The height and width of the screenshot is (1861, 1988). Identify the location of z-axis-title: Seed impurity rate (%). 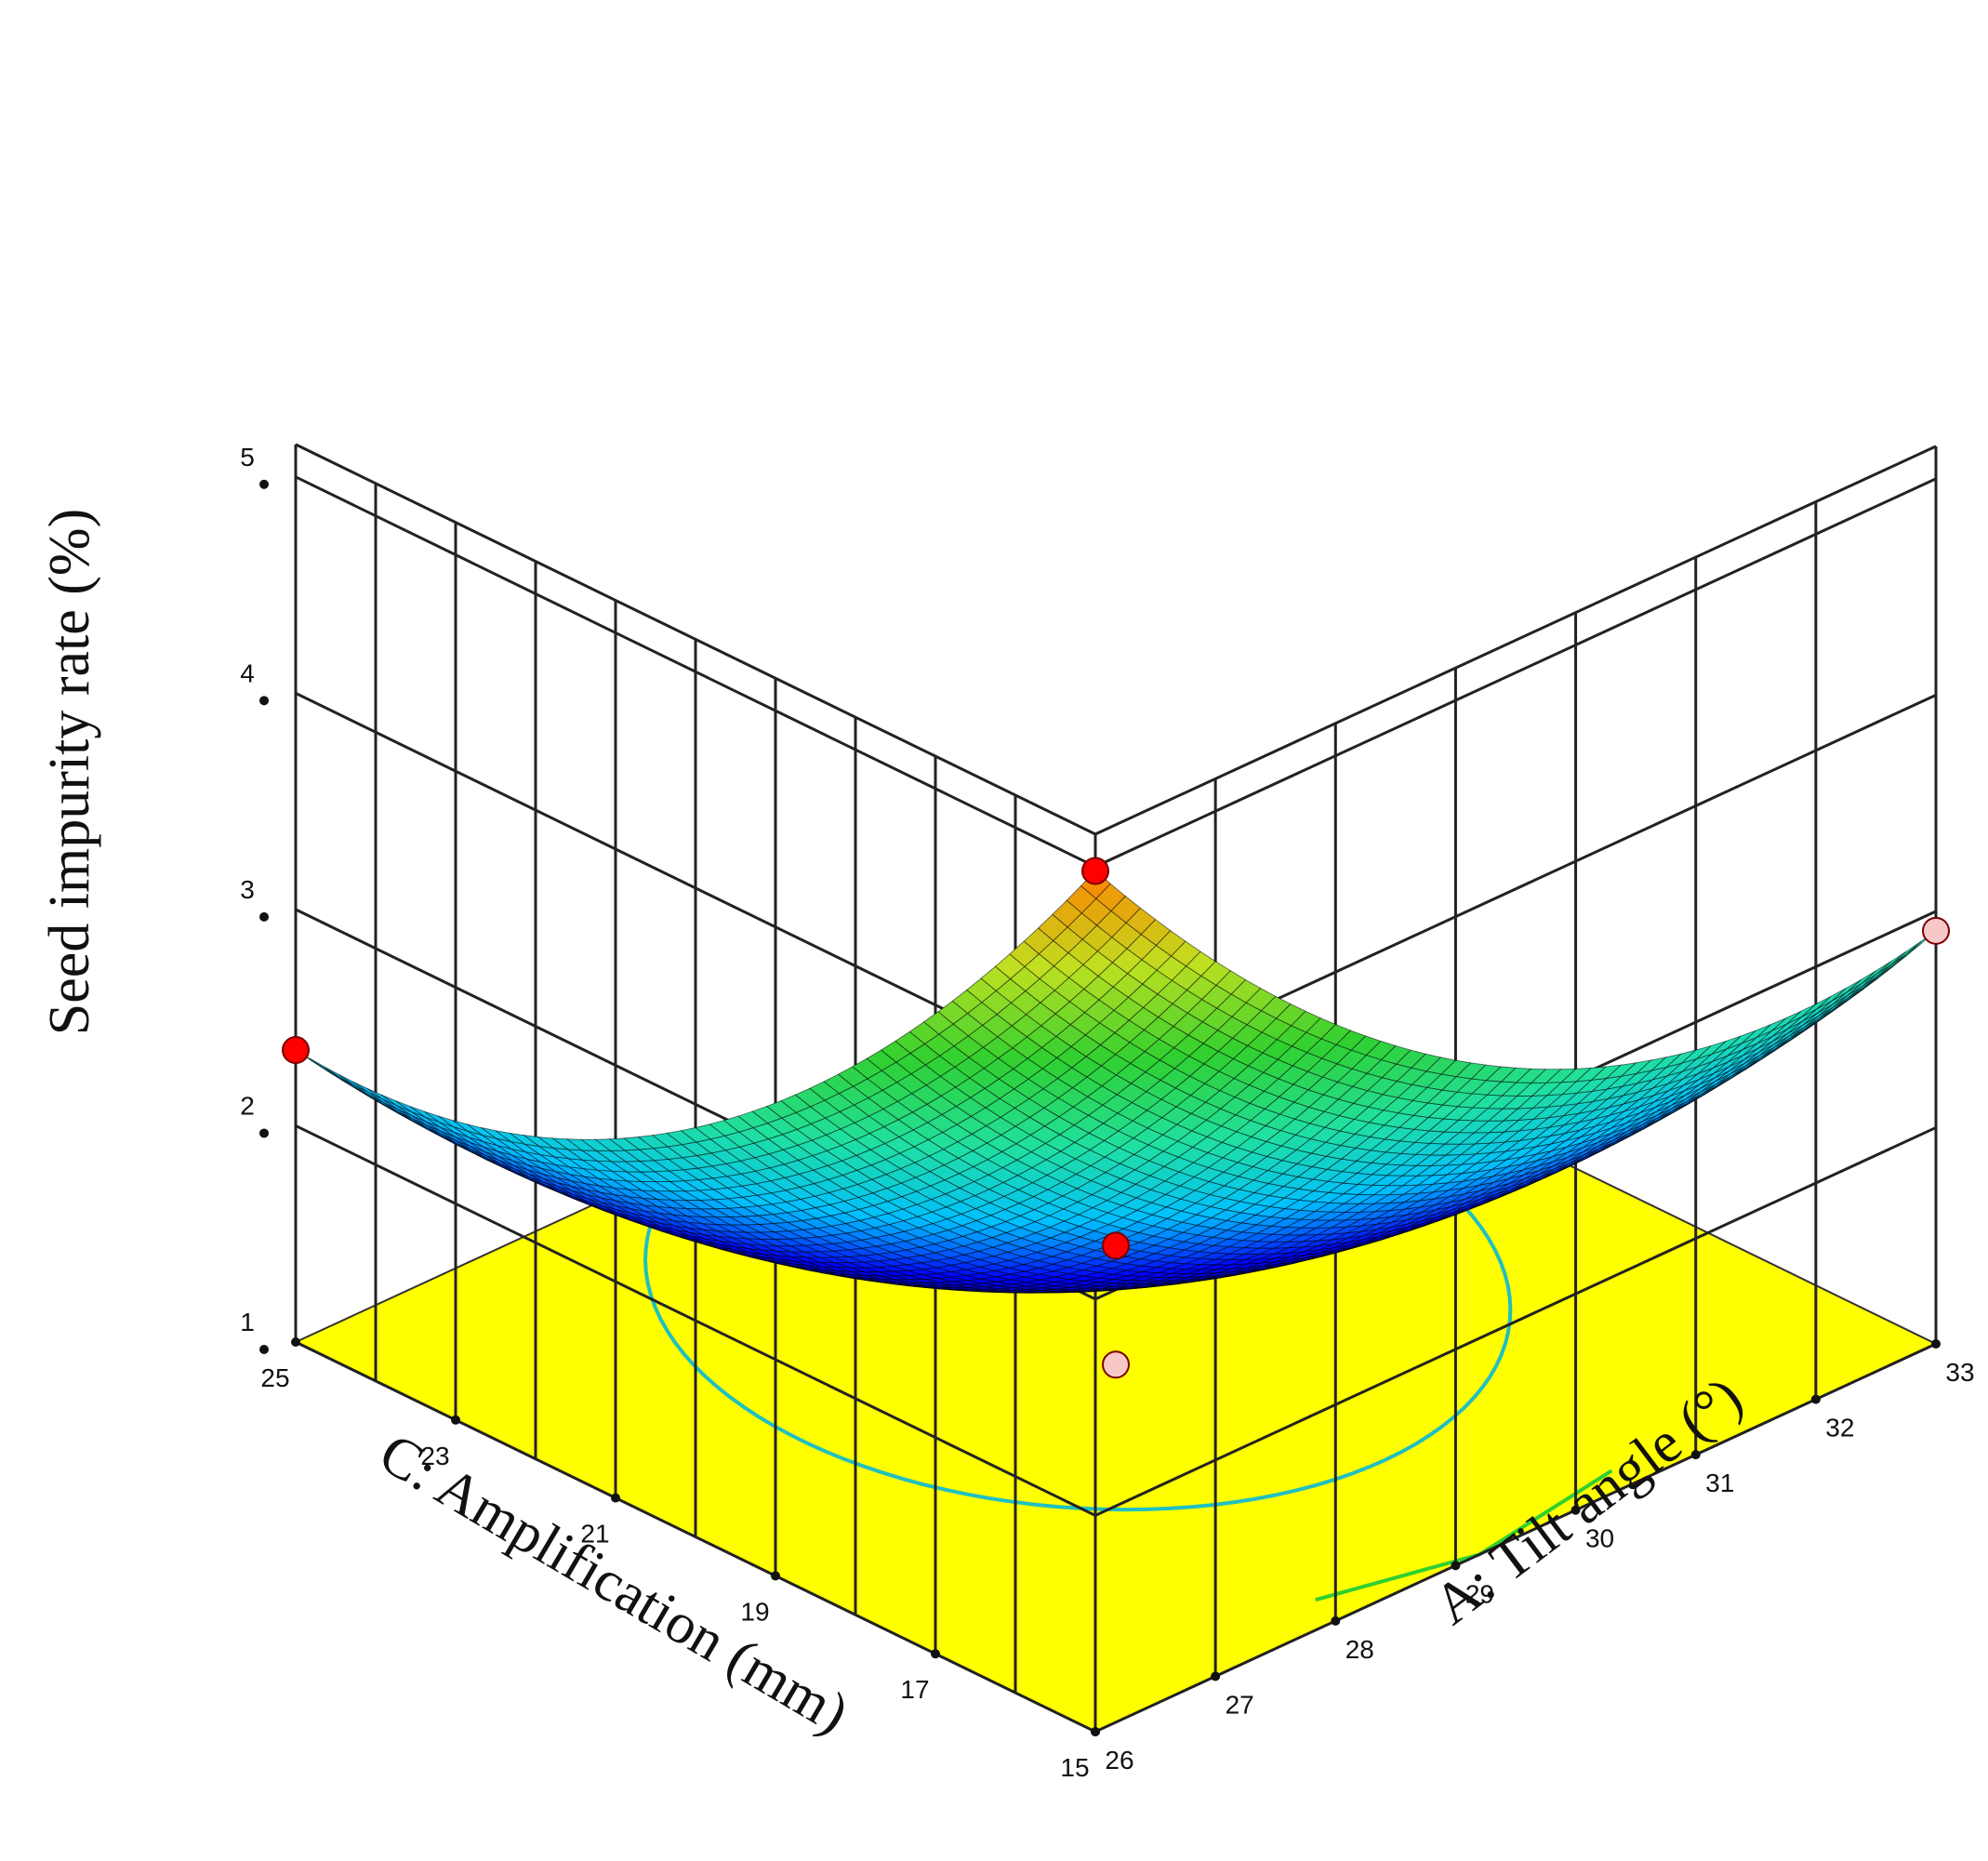
(69, 772).